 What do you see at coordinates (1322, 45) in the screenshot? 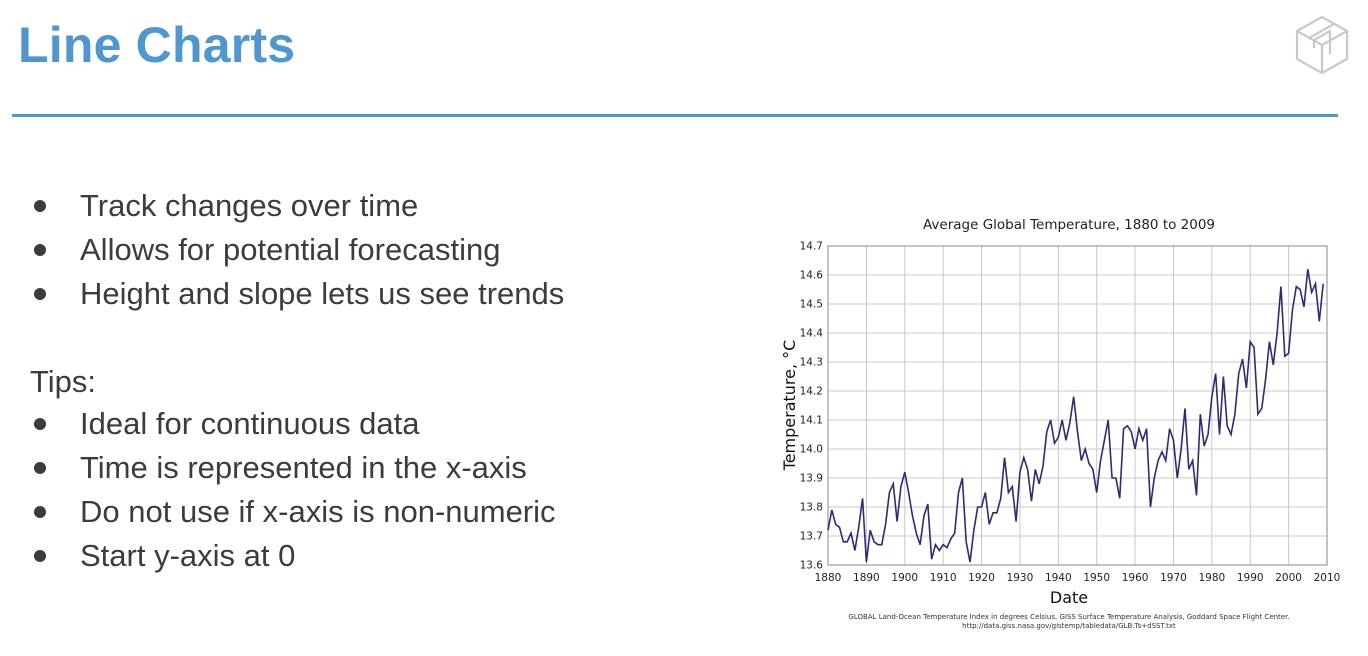
I see `cube-logo-icon` at bounding box center [1322, 45].